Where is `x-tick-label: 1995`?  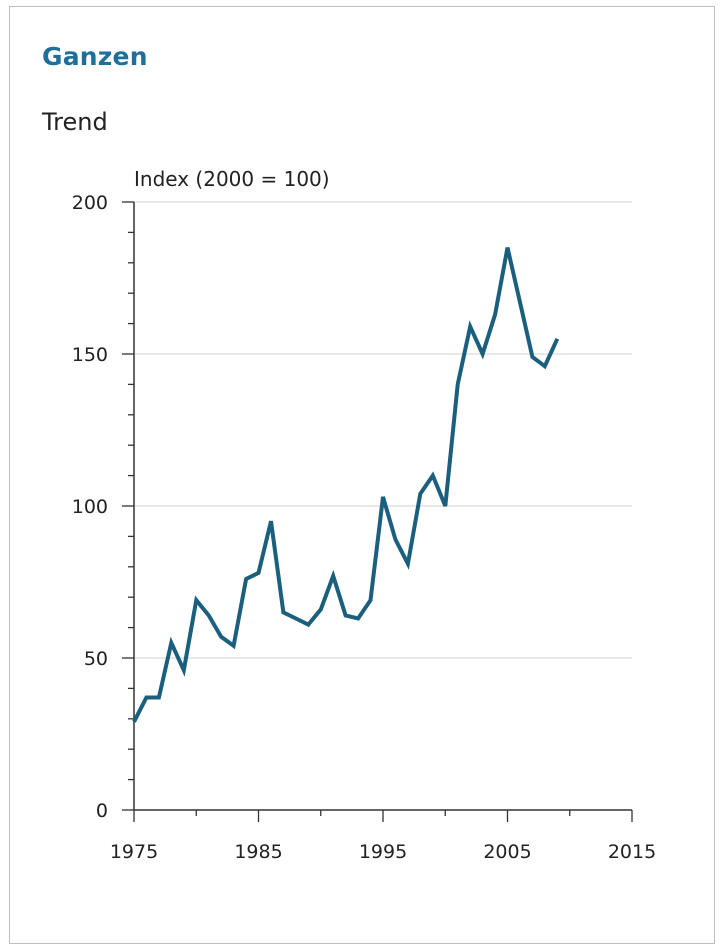
x-tick-label: 1995 is located at coordinates (383, 852).